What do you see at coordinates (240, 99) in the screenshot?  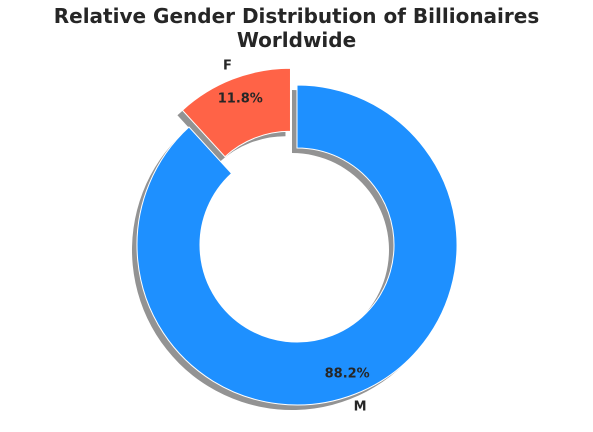 I see `slice-percent-label-f: 11.8%` at bounding box center [240, 99].